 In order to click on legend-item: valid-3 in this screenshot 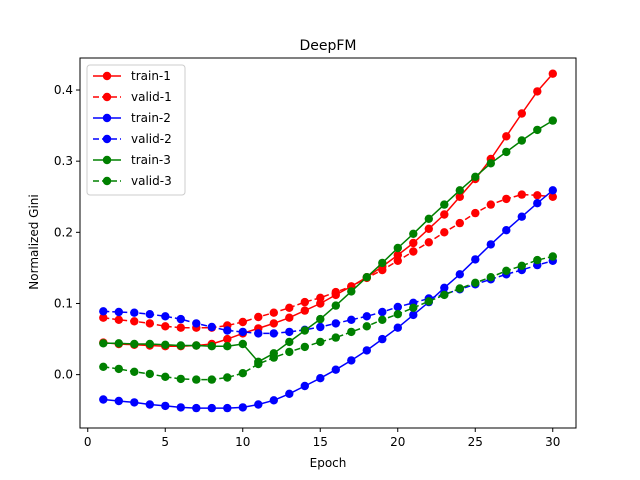, I will do `click(132, 181)`.